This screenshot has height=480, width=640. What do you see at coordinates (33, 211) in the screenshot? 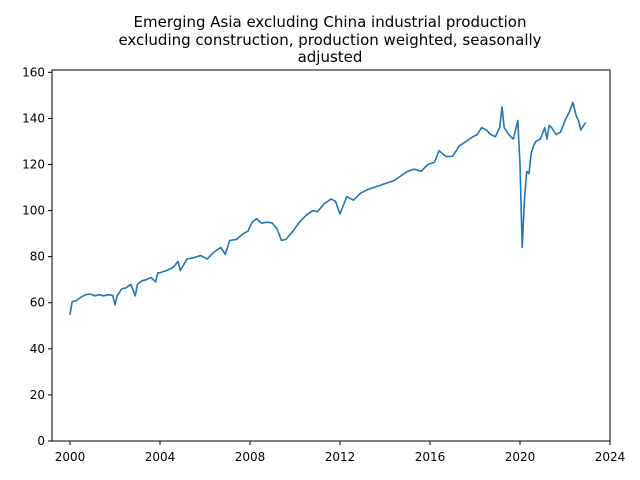
I see `y-tick-label: 100` at bounding box center [33, 211].